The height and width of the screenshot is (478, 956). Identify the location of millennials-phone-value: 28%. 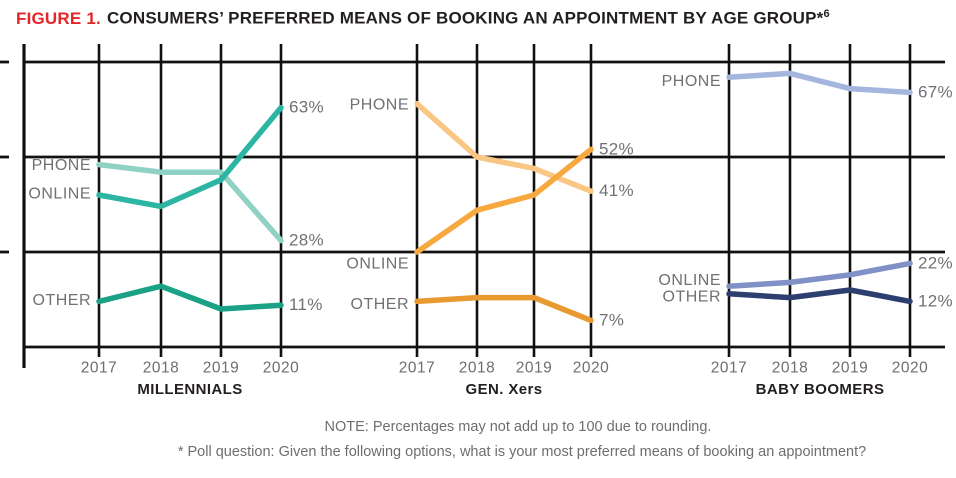
(306, 240).